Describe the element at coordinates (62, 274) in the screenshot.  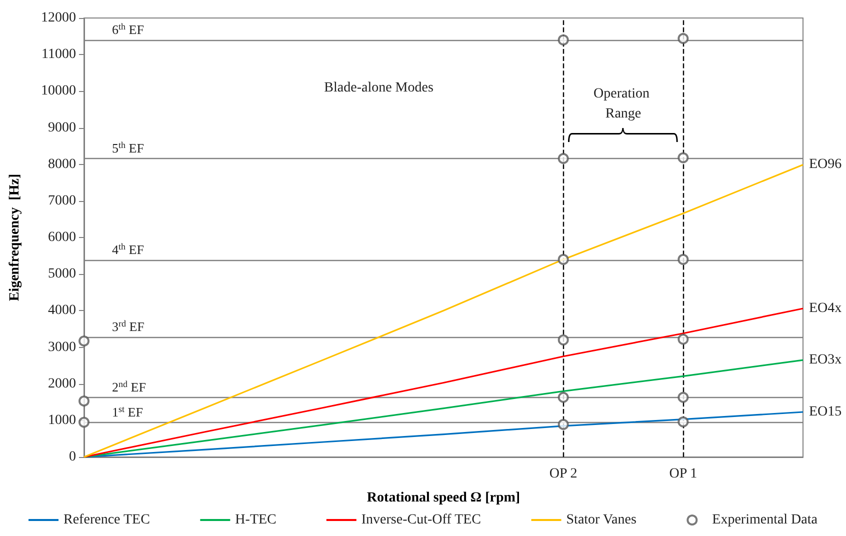
I see `y-tick-label: 5000` at that location.